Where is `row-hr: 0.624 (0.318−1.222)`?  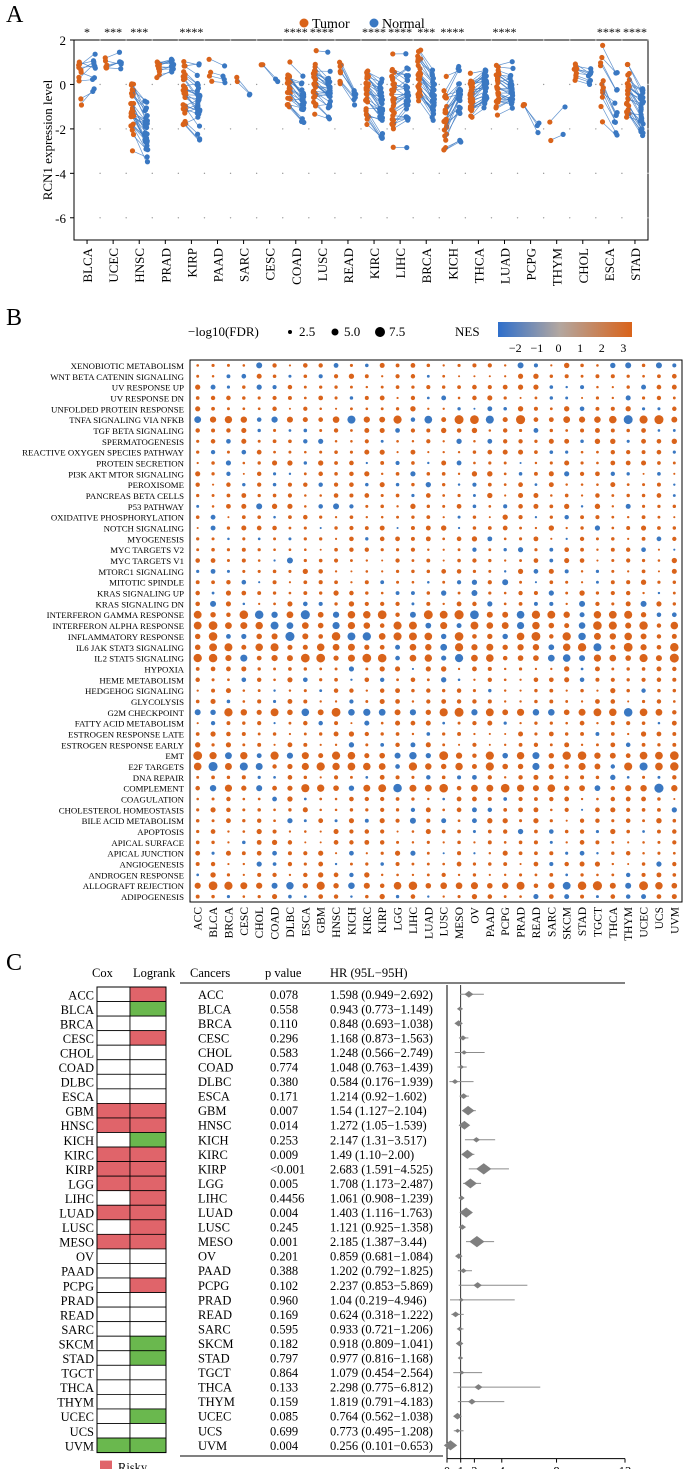 row-hr: 0.624 (0.318−1.222) is located at coordinates (381, 1315).